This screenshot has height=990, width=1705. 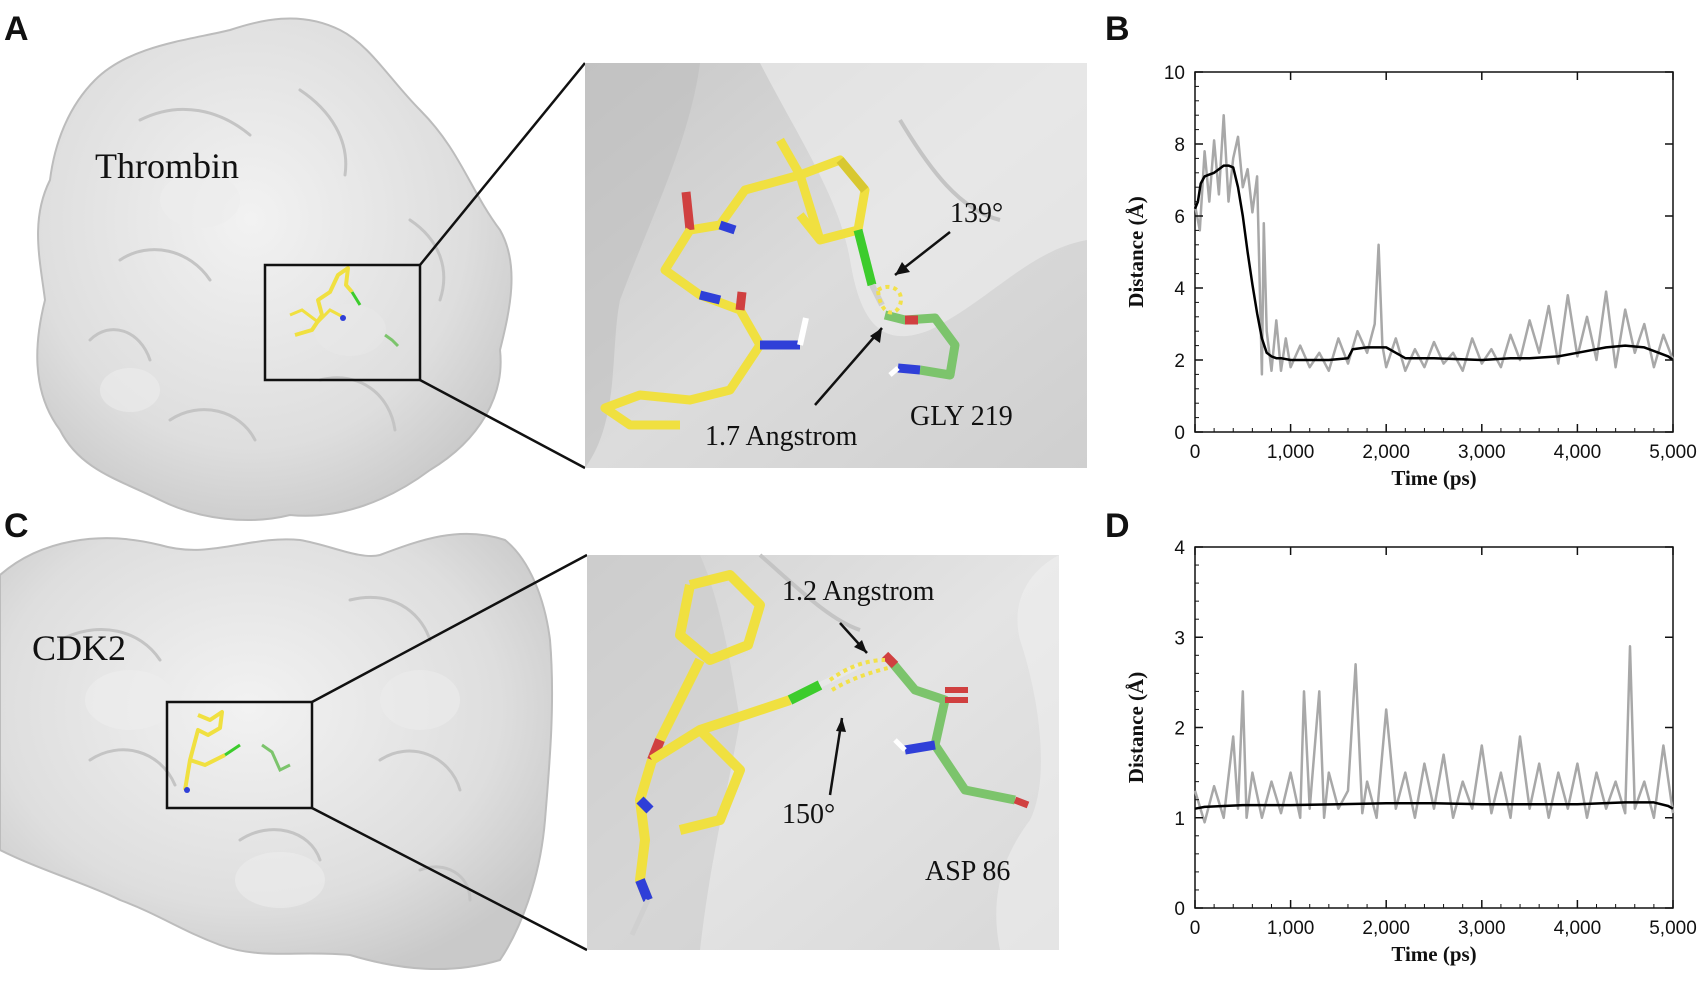 What do you see at coordinates (742, 283) in the screenshot?
I see `ligand-sticks-a` at bounding box center [742, 283].